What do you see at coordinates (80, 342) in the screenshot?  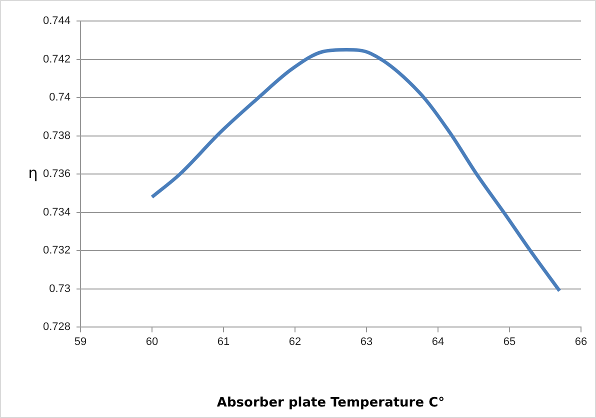 I see `x-tick-label: 59` at bounding box center [80, 342].